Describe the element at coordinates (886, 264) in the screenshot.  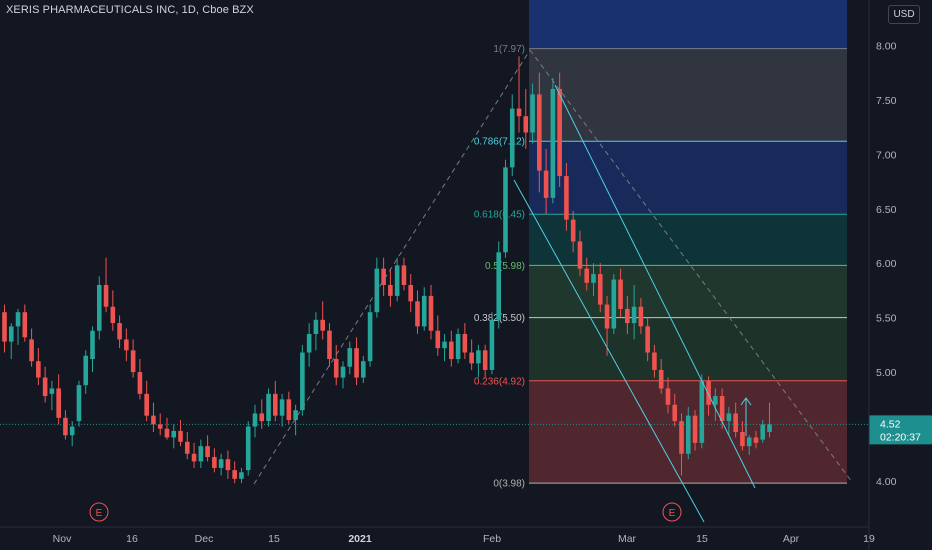
I see `price-tick-label: 6.00` at that location.